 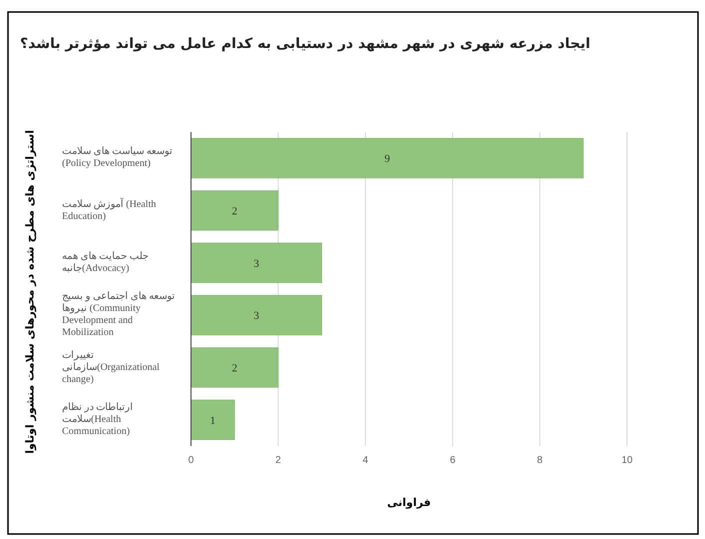 I want to click on x-tick-label: 6, so click(x=453, y=460).